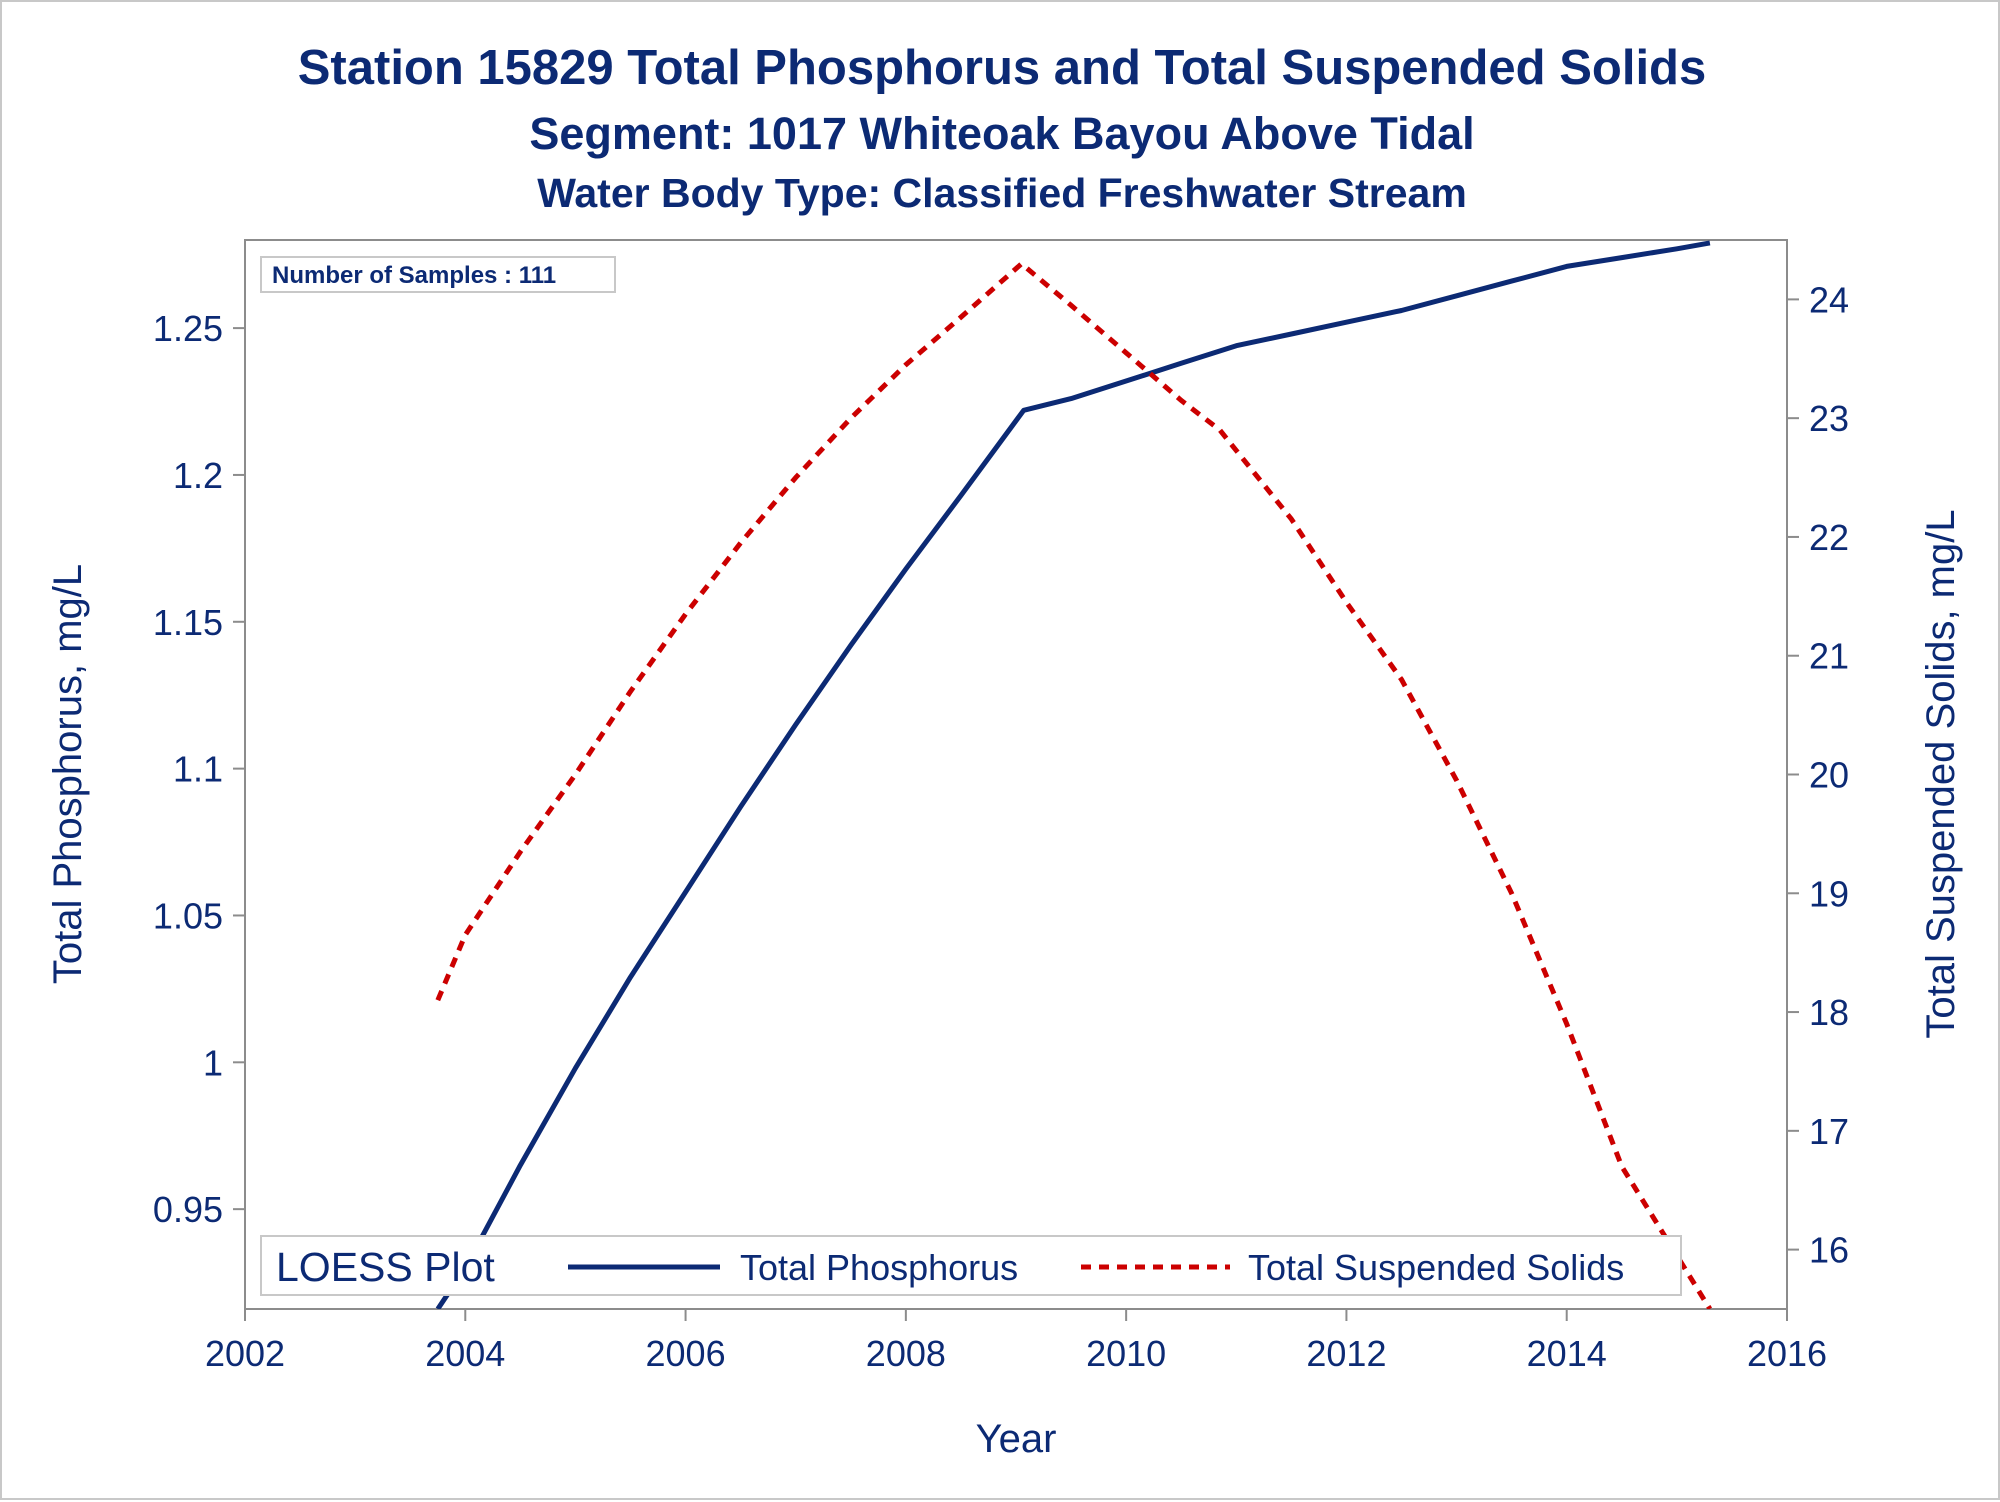 The width and height of the screenshot is (2000, 1502). What do you see at coordinates (686, 1353) in the screenshot?
I see `x-tick-label: 2006` at bounding box center [686, 1353].